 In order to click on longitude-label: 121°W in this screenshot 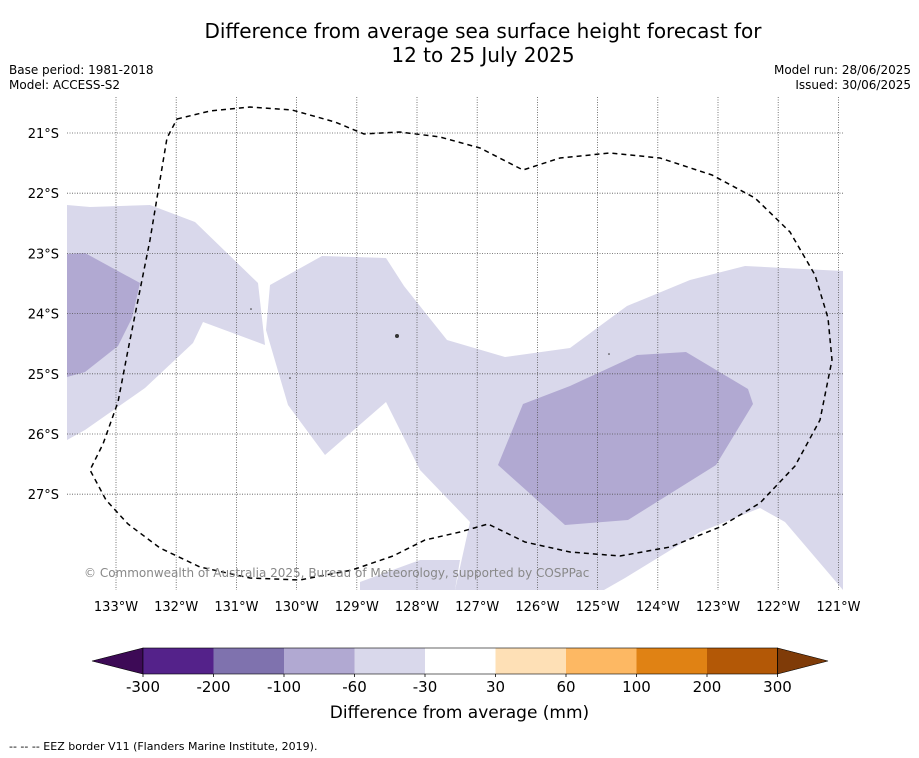, I will do `click(838, 607)`.